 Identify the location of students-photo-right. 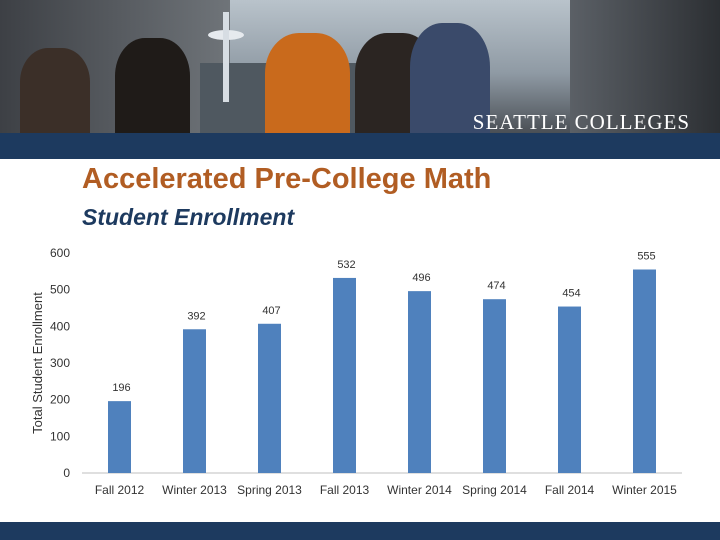
(645, 66).